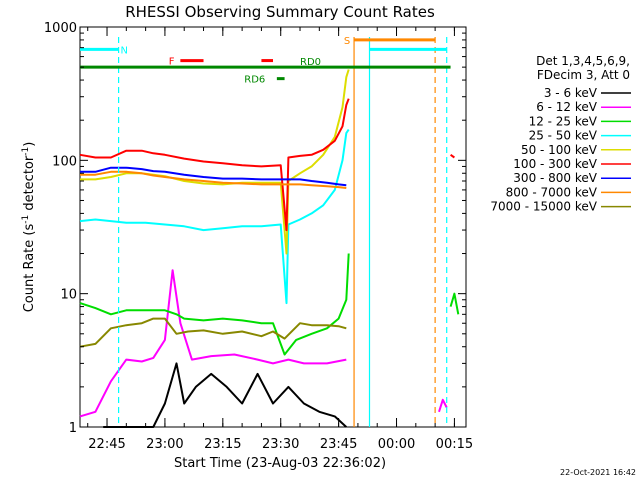  I want to click on y-axis-label-tail: detector, so click(29, 185).